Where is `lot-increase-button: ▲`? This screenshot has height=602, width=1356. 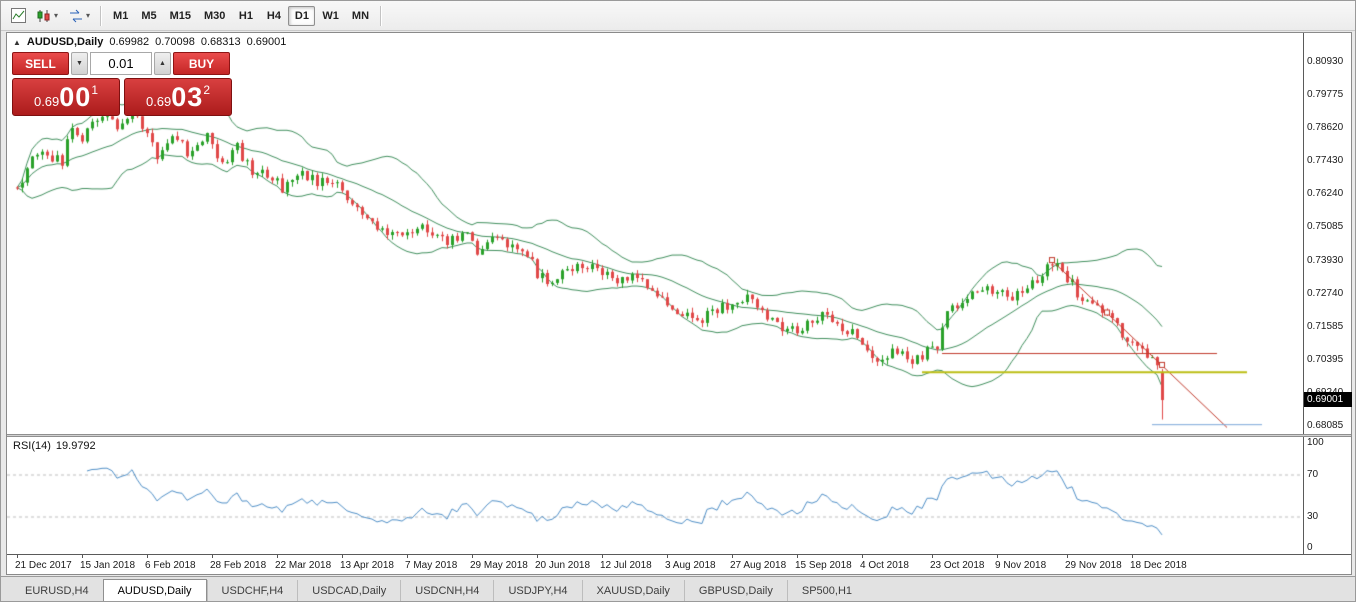 lot-increase-button: ▲ is located at coordinates (162, 63).